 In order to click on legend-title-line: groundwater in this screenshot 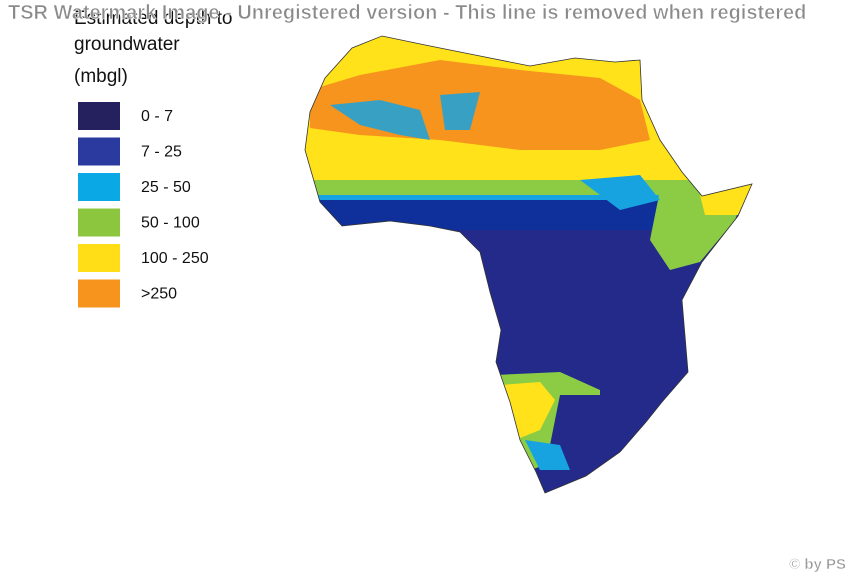, I will do `click(127, 44)`.